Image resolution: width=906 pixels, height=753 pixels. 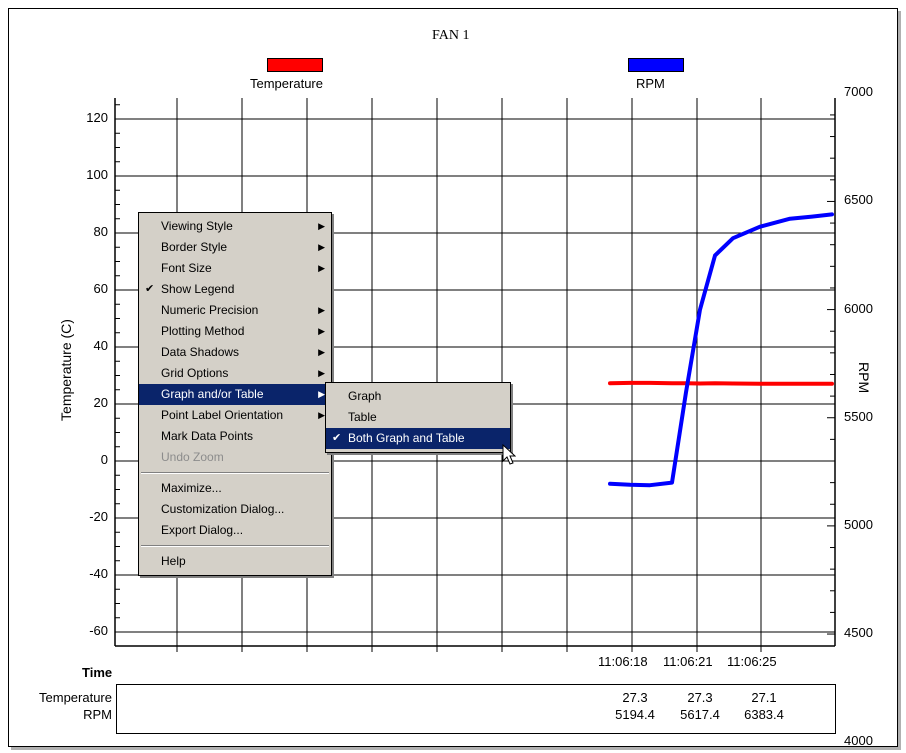 I want to click on table-cell: 27.1, so click(x=764, y=697).